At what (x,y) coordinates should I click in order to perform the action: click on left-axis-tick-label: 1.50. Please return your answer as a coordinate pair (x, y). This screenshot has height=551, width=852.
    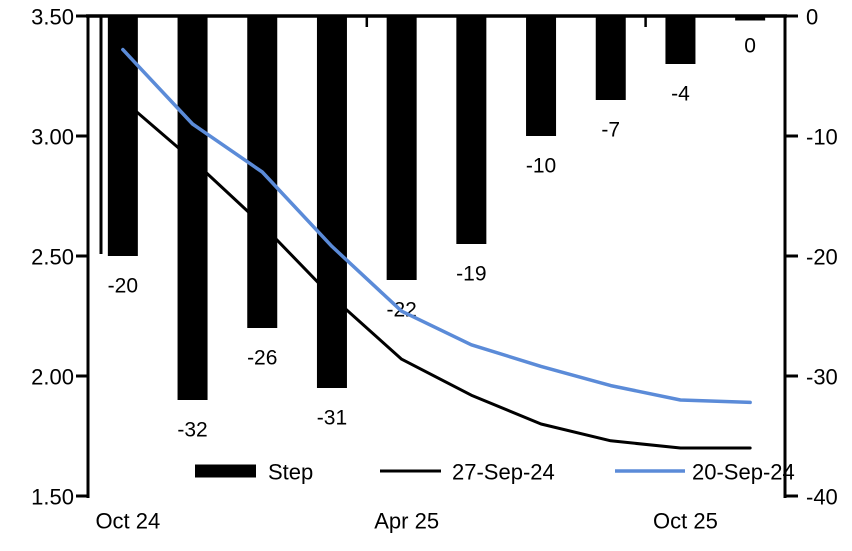
    Looking at the image, I should click on (52, 497).